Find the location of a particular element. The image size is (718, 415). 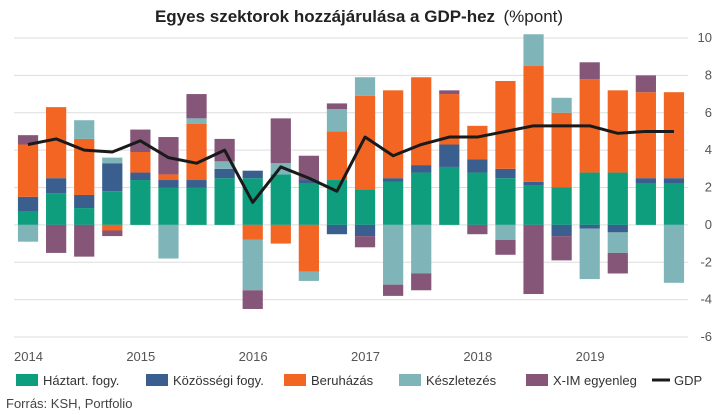

legend-item: X-IM egyenleg is located at coordinates (581, 380).